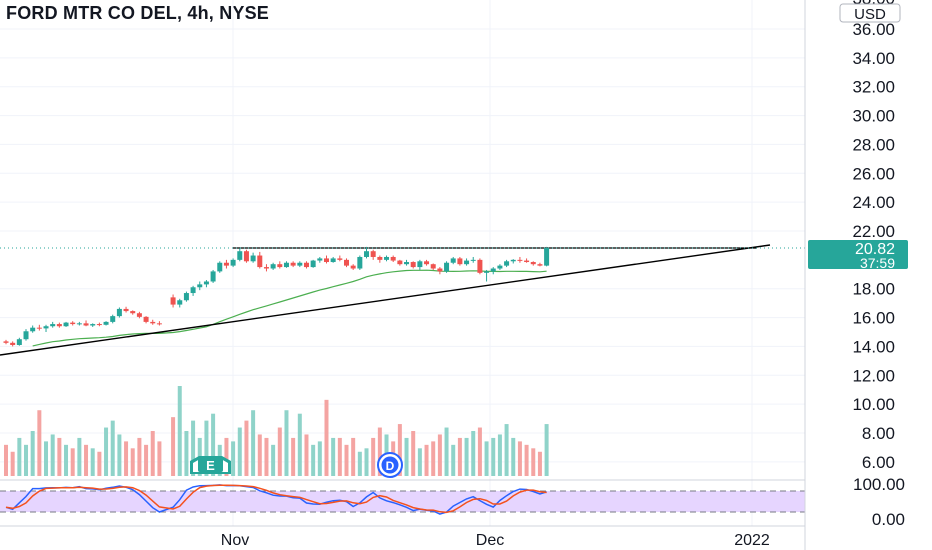  What do you see at coordinates (878, 433) in the screenshot?
I see `price-tick-label: 8.00` at bounding box center [878, 433].